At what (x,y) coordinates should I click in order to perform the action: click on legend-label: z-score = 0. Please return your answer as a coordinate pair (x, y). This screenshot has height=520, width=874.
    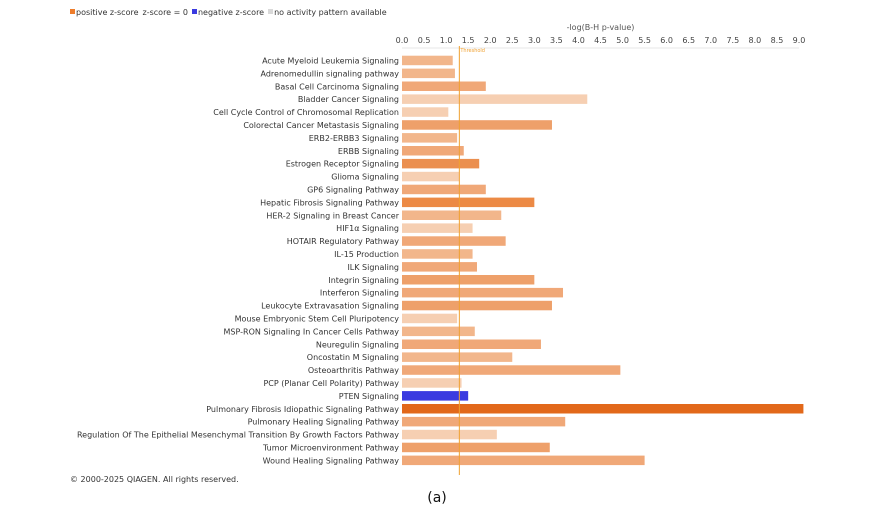
    Looking at the image, I should click on (165, 12).